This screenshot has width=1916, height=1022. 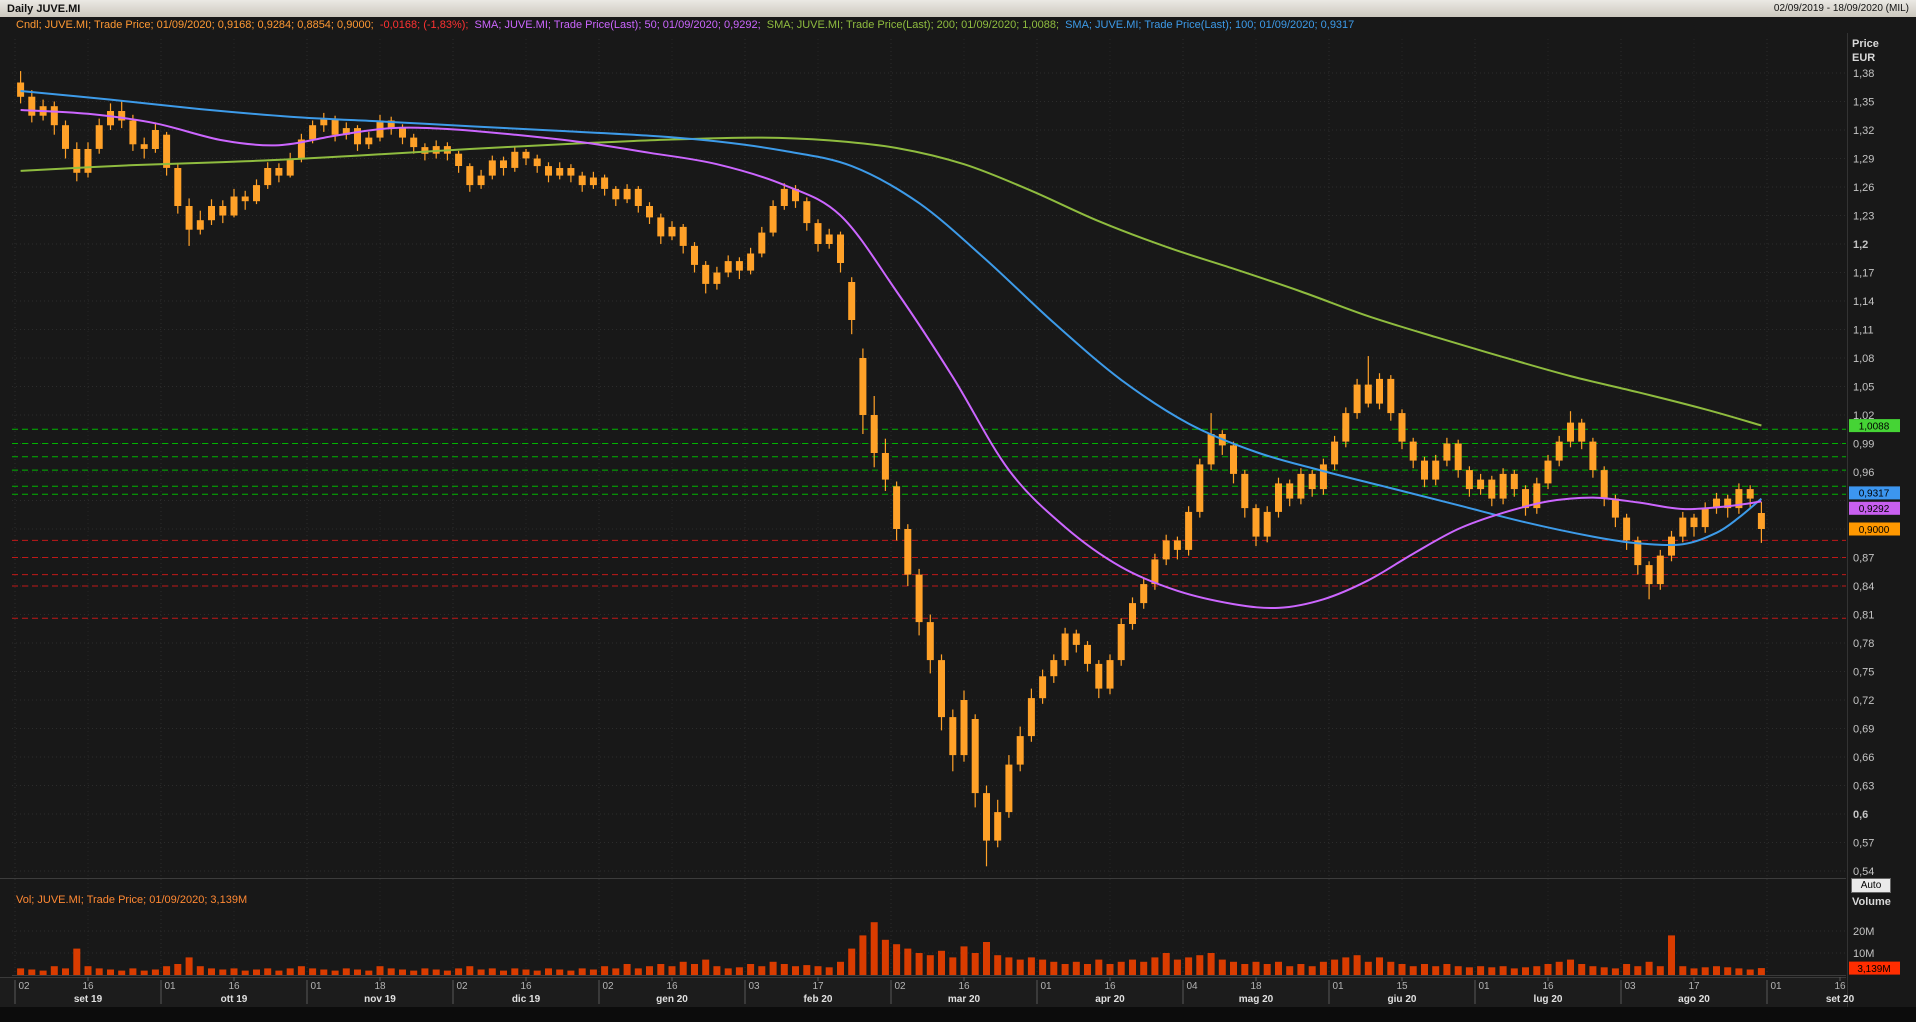 I want to click on month-label: giu 20, so click(x=1402, y=999).